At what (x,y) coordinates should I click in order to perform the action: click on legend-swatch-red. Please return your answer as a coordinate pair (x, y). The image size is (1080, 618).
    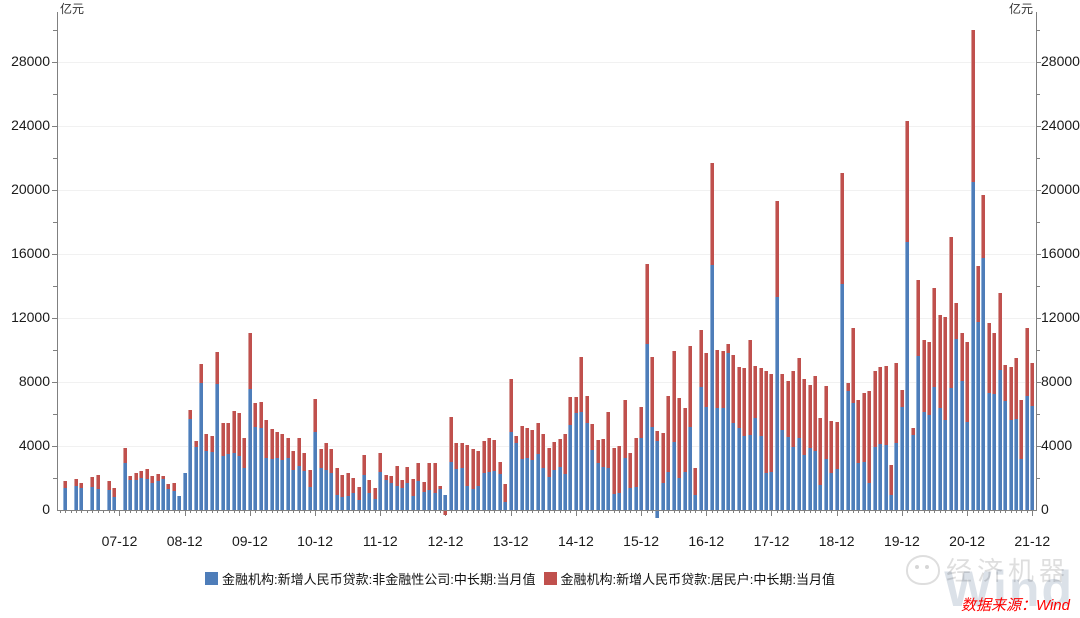
    Looking at the image, I should click on (550, 578).